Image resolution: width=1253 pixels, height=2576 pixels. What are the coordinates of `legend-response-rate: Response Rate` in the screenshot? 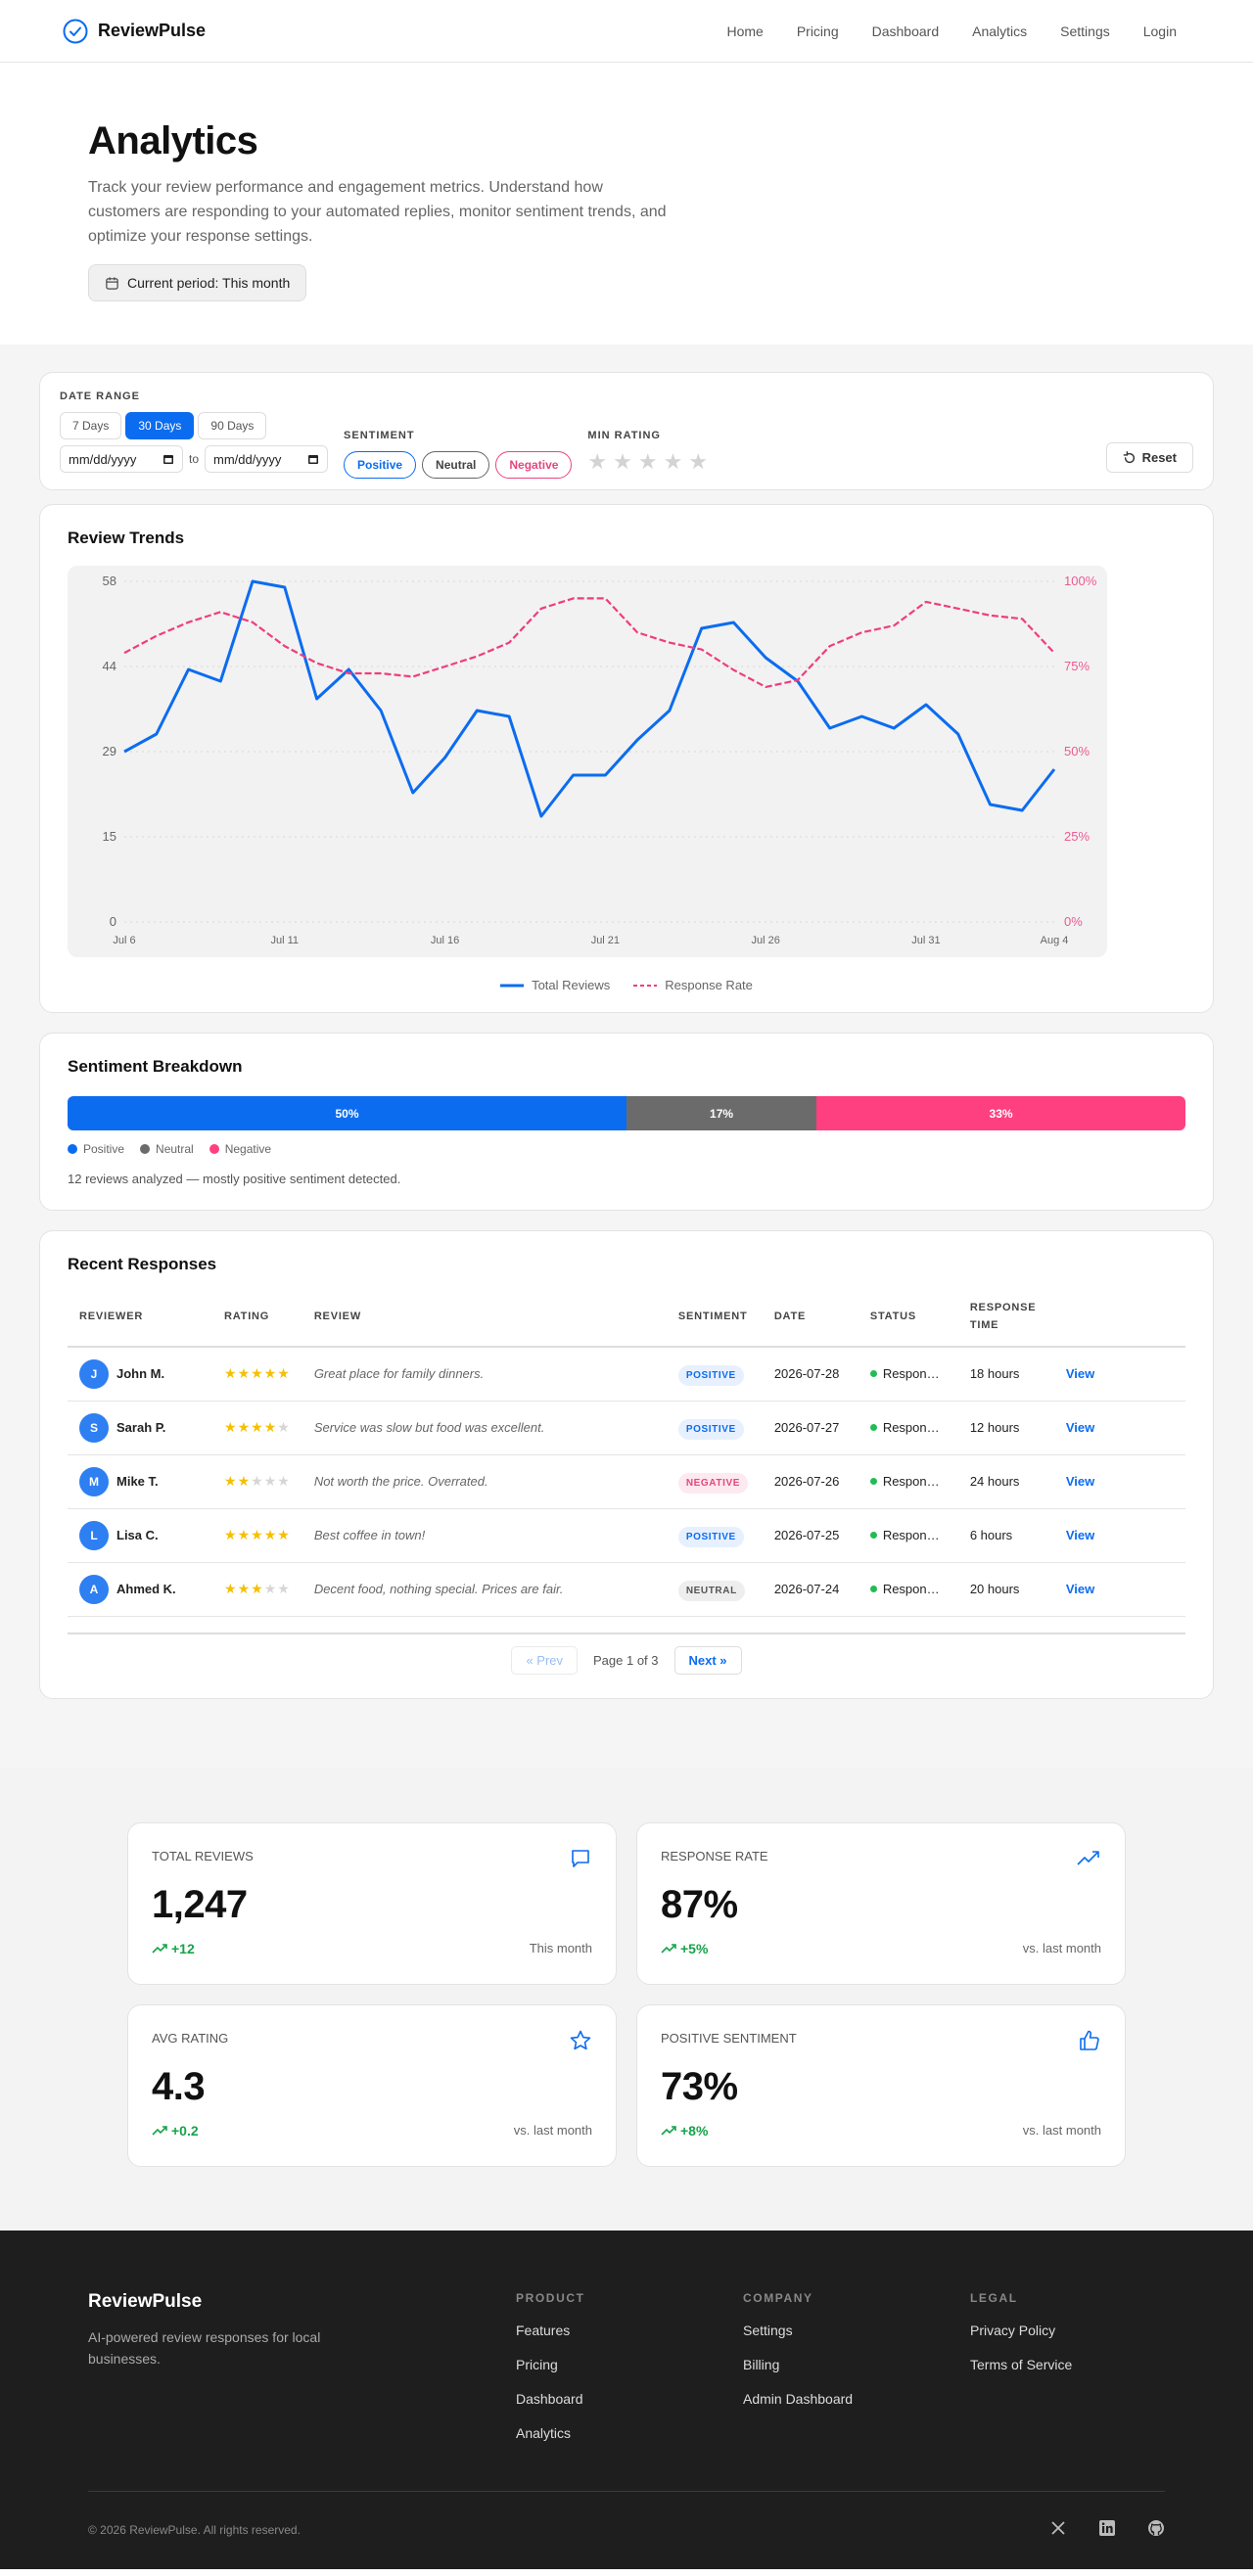 It's located at (693, 985).